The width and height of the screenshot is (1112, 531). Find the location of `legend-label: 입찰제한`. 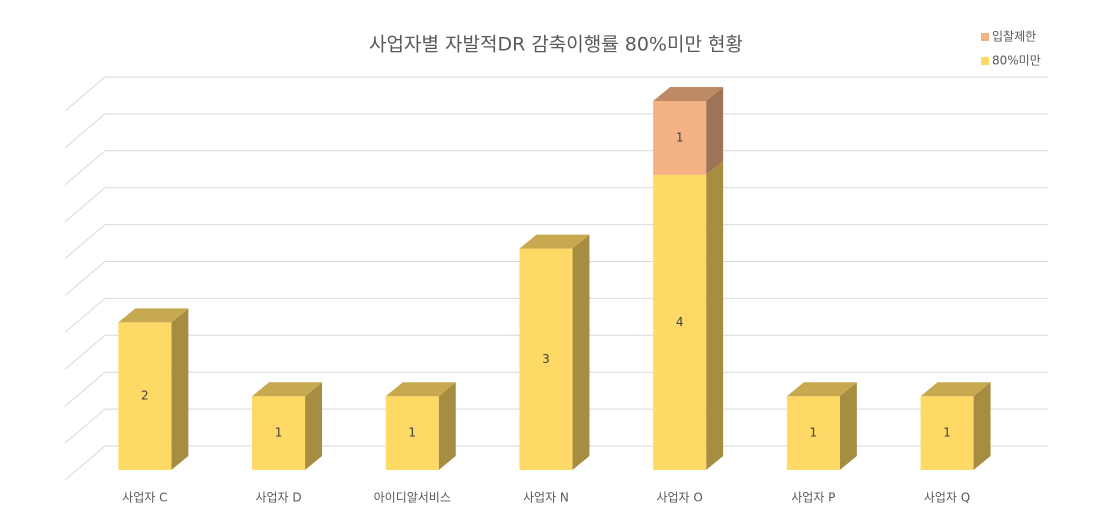

legend-label: 입찰제한 is located at coordinates (1014, 37).